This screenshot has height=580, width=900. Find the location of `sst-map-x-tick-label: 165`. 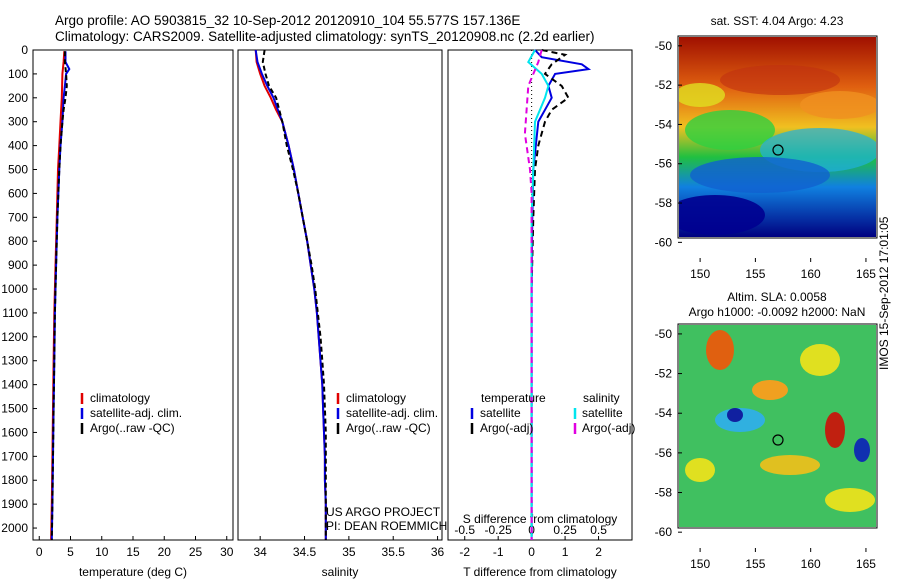

sst-map-x-tick-label: 165 is located at coordinates (866, 274).